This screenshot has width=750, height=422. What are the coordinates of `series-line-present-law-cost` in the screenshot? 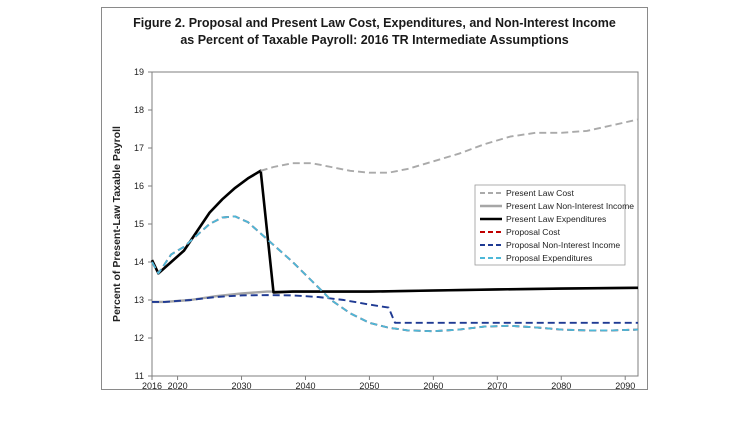 It's located at (449, 146).